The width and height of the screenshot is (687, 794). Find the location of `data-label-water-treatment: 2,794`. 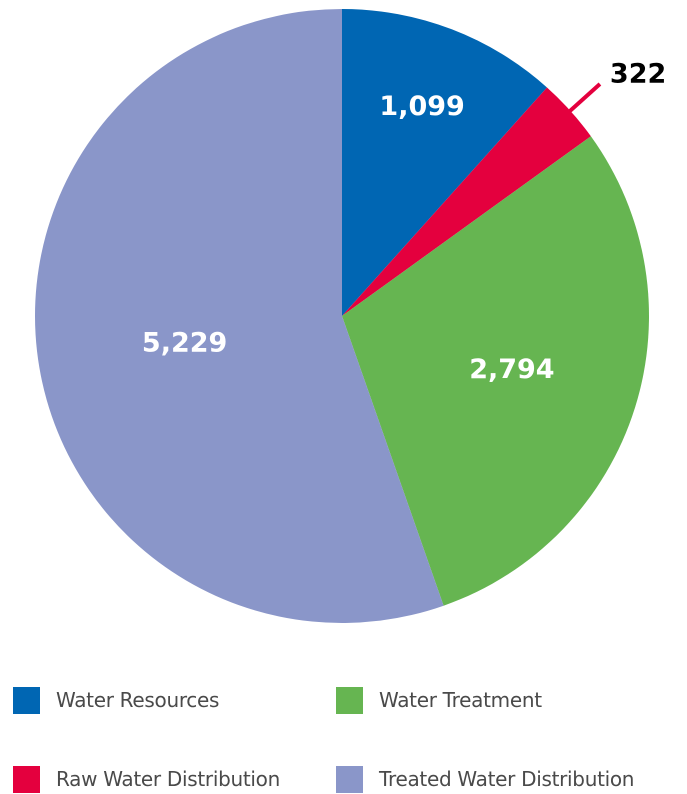

data-label-water-treatment: 2,794 is located at coordinates (511, 369).